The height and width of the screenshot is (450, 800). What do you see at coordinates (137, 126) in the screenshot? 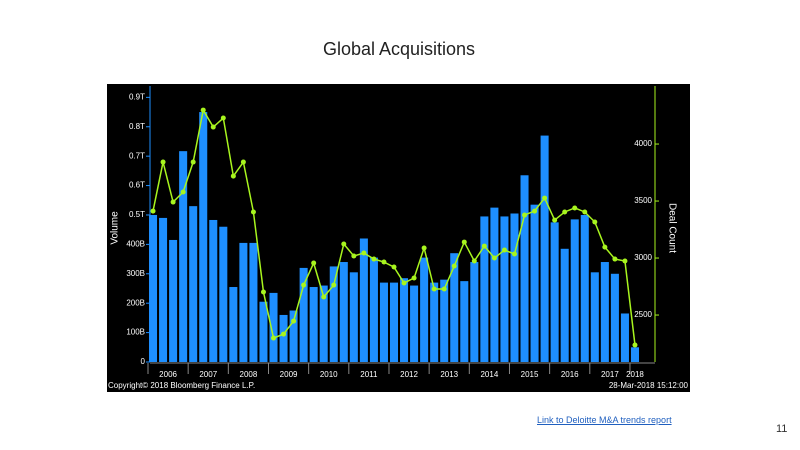
I see `y-tick-label: 0.8T` at bounding box center [137, 126].